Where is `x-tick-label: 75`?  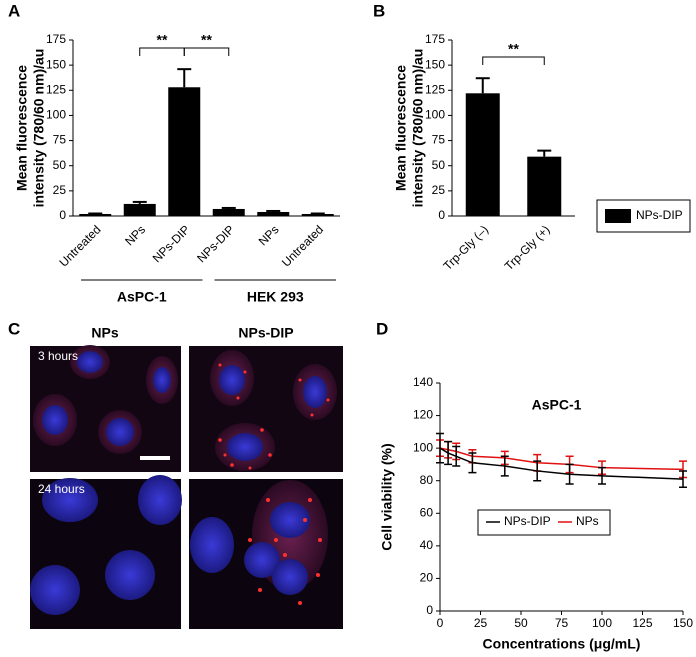
x-tick-label: 75 is located at coordinates (562, 623).